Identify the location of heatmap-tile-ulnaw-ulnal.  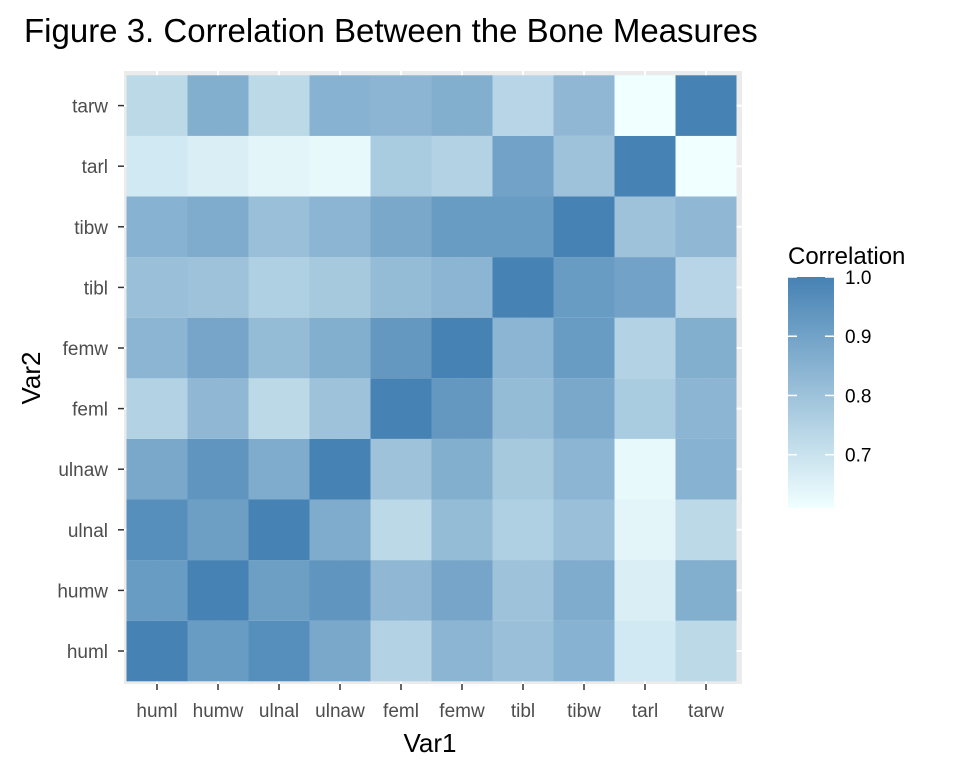
(340, 530).